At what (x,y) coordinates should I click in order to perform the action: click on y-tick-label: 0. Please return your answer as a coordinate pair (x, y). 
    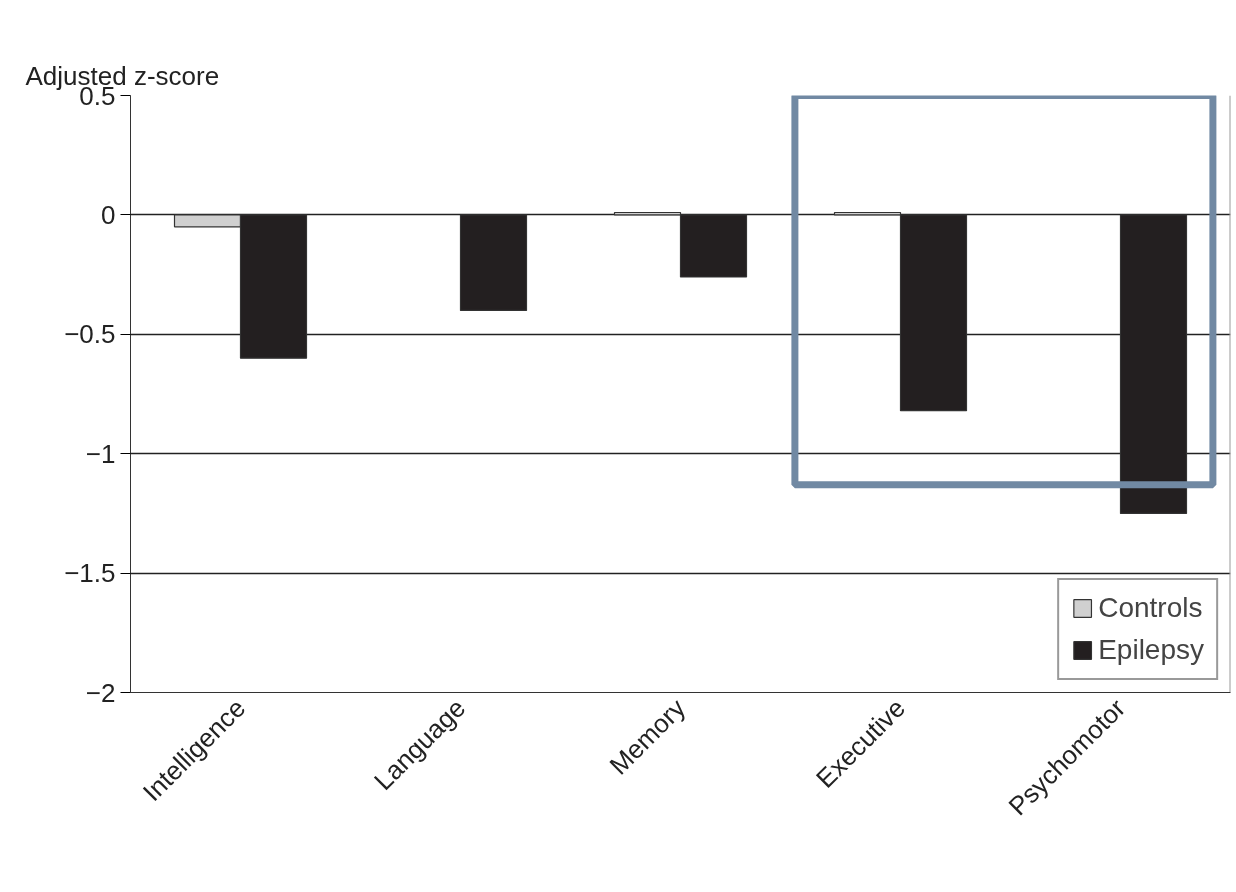
    Looking at the image, I should click on (108, 214).